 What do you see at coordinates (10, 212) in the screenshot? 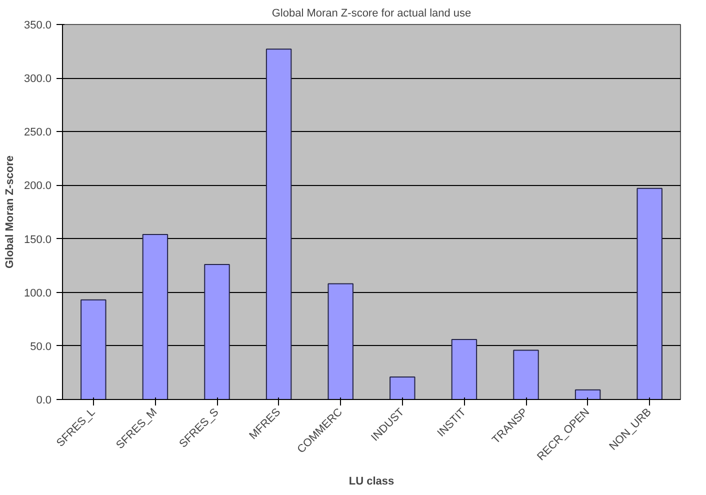
I see `y-axis-title: Global Moran Z-score` at bounding box center [10, 212].